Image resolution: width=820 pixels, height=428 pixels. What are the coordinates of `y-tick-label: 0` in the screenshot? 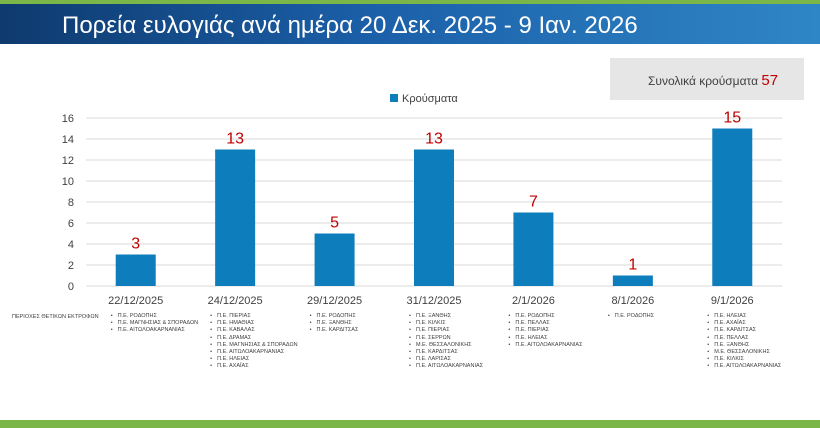 It's located at (71, 287).